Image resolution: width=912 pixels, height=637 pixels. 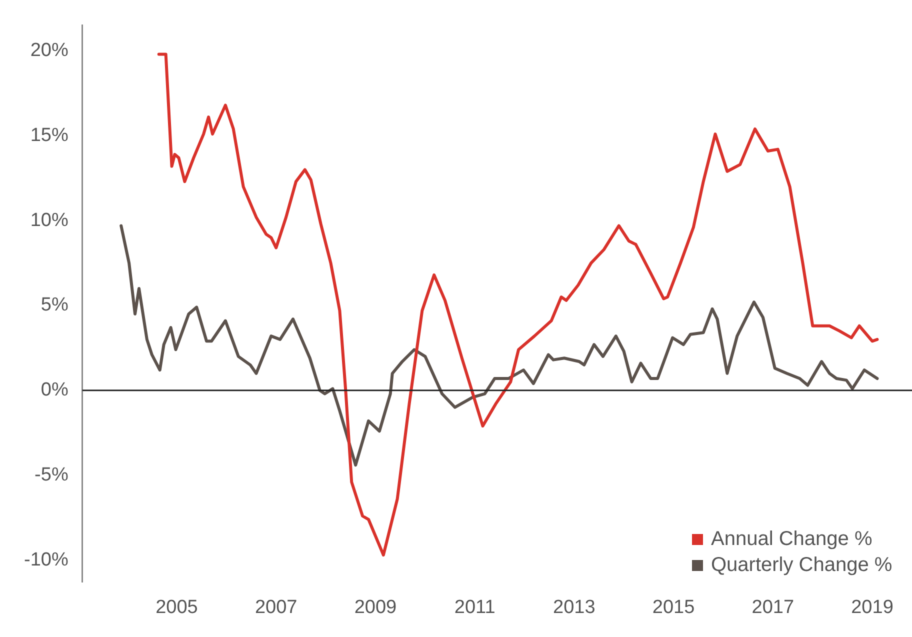 What do you see at coordinates (49, 220) in the screenshot?
I see `y-tick-label: 10%` at bounding box center [49, 220].